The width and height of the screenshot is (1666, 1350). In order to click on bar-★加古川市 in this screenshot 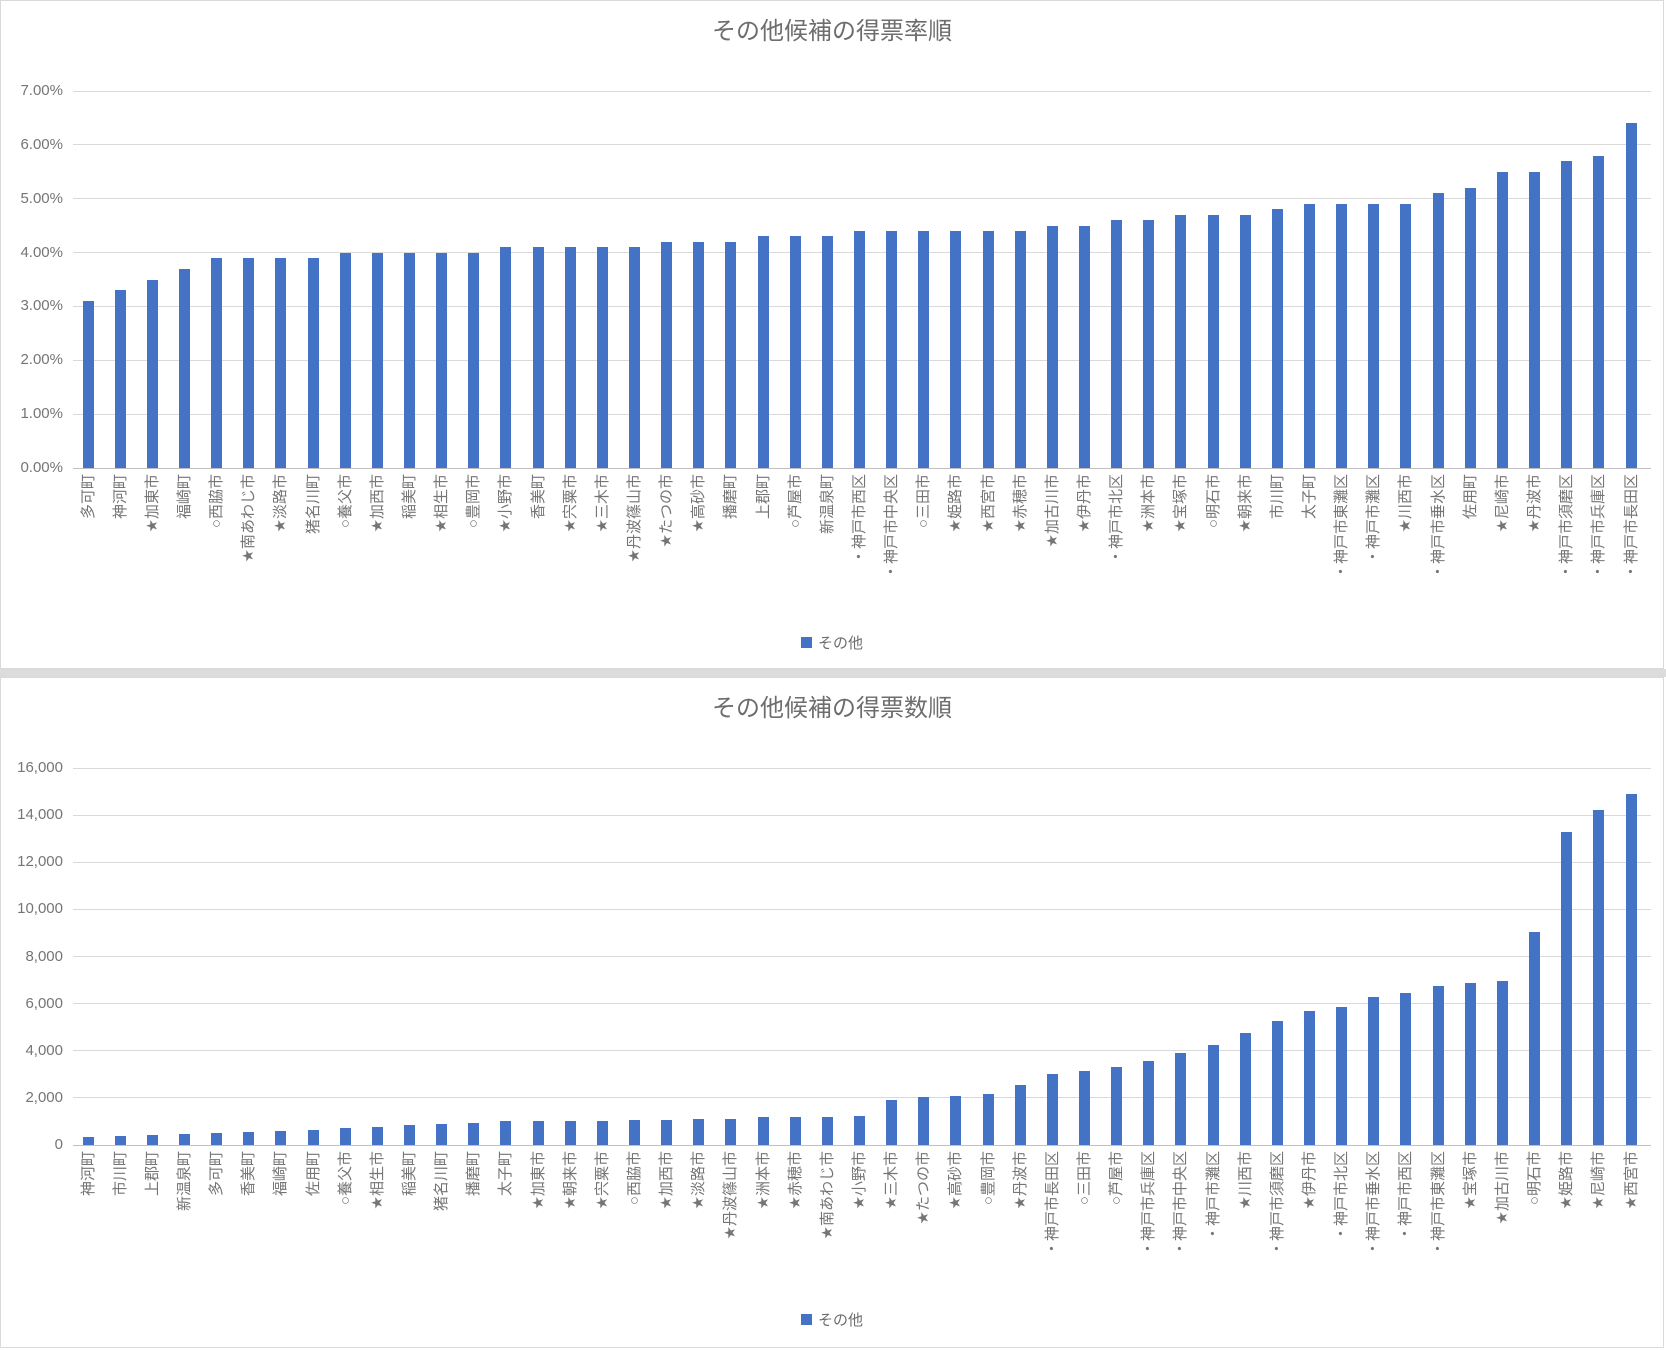, I will do `click(1052, 346)`.